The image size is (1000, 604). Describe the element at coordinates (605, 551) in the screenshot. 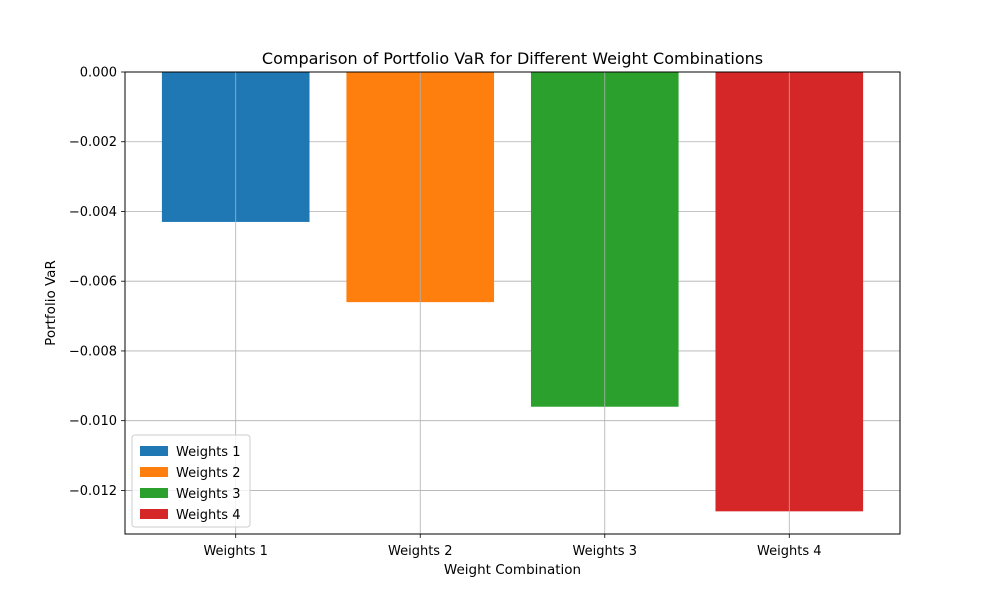

I see `x-tick-label: Weights 3` at that location.